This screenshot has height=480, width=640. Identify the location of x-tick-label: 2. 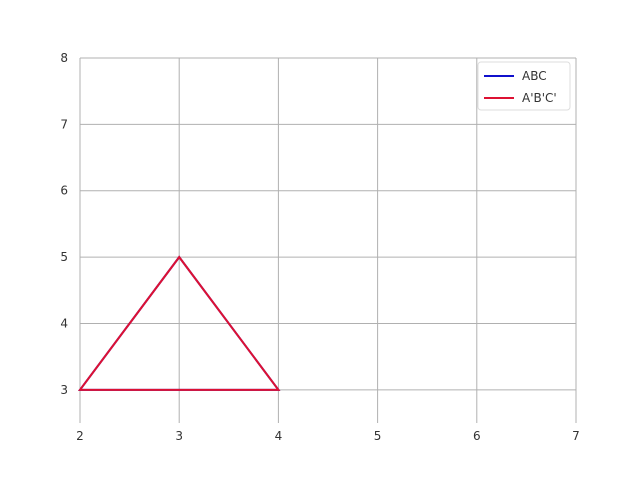
(80, 436).